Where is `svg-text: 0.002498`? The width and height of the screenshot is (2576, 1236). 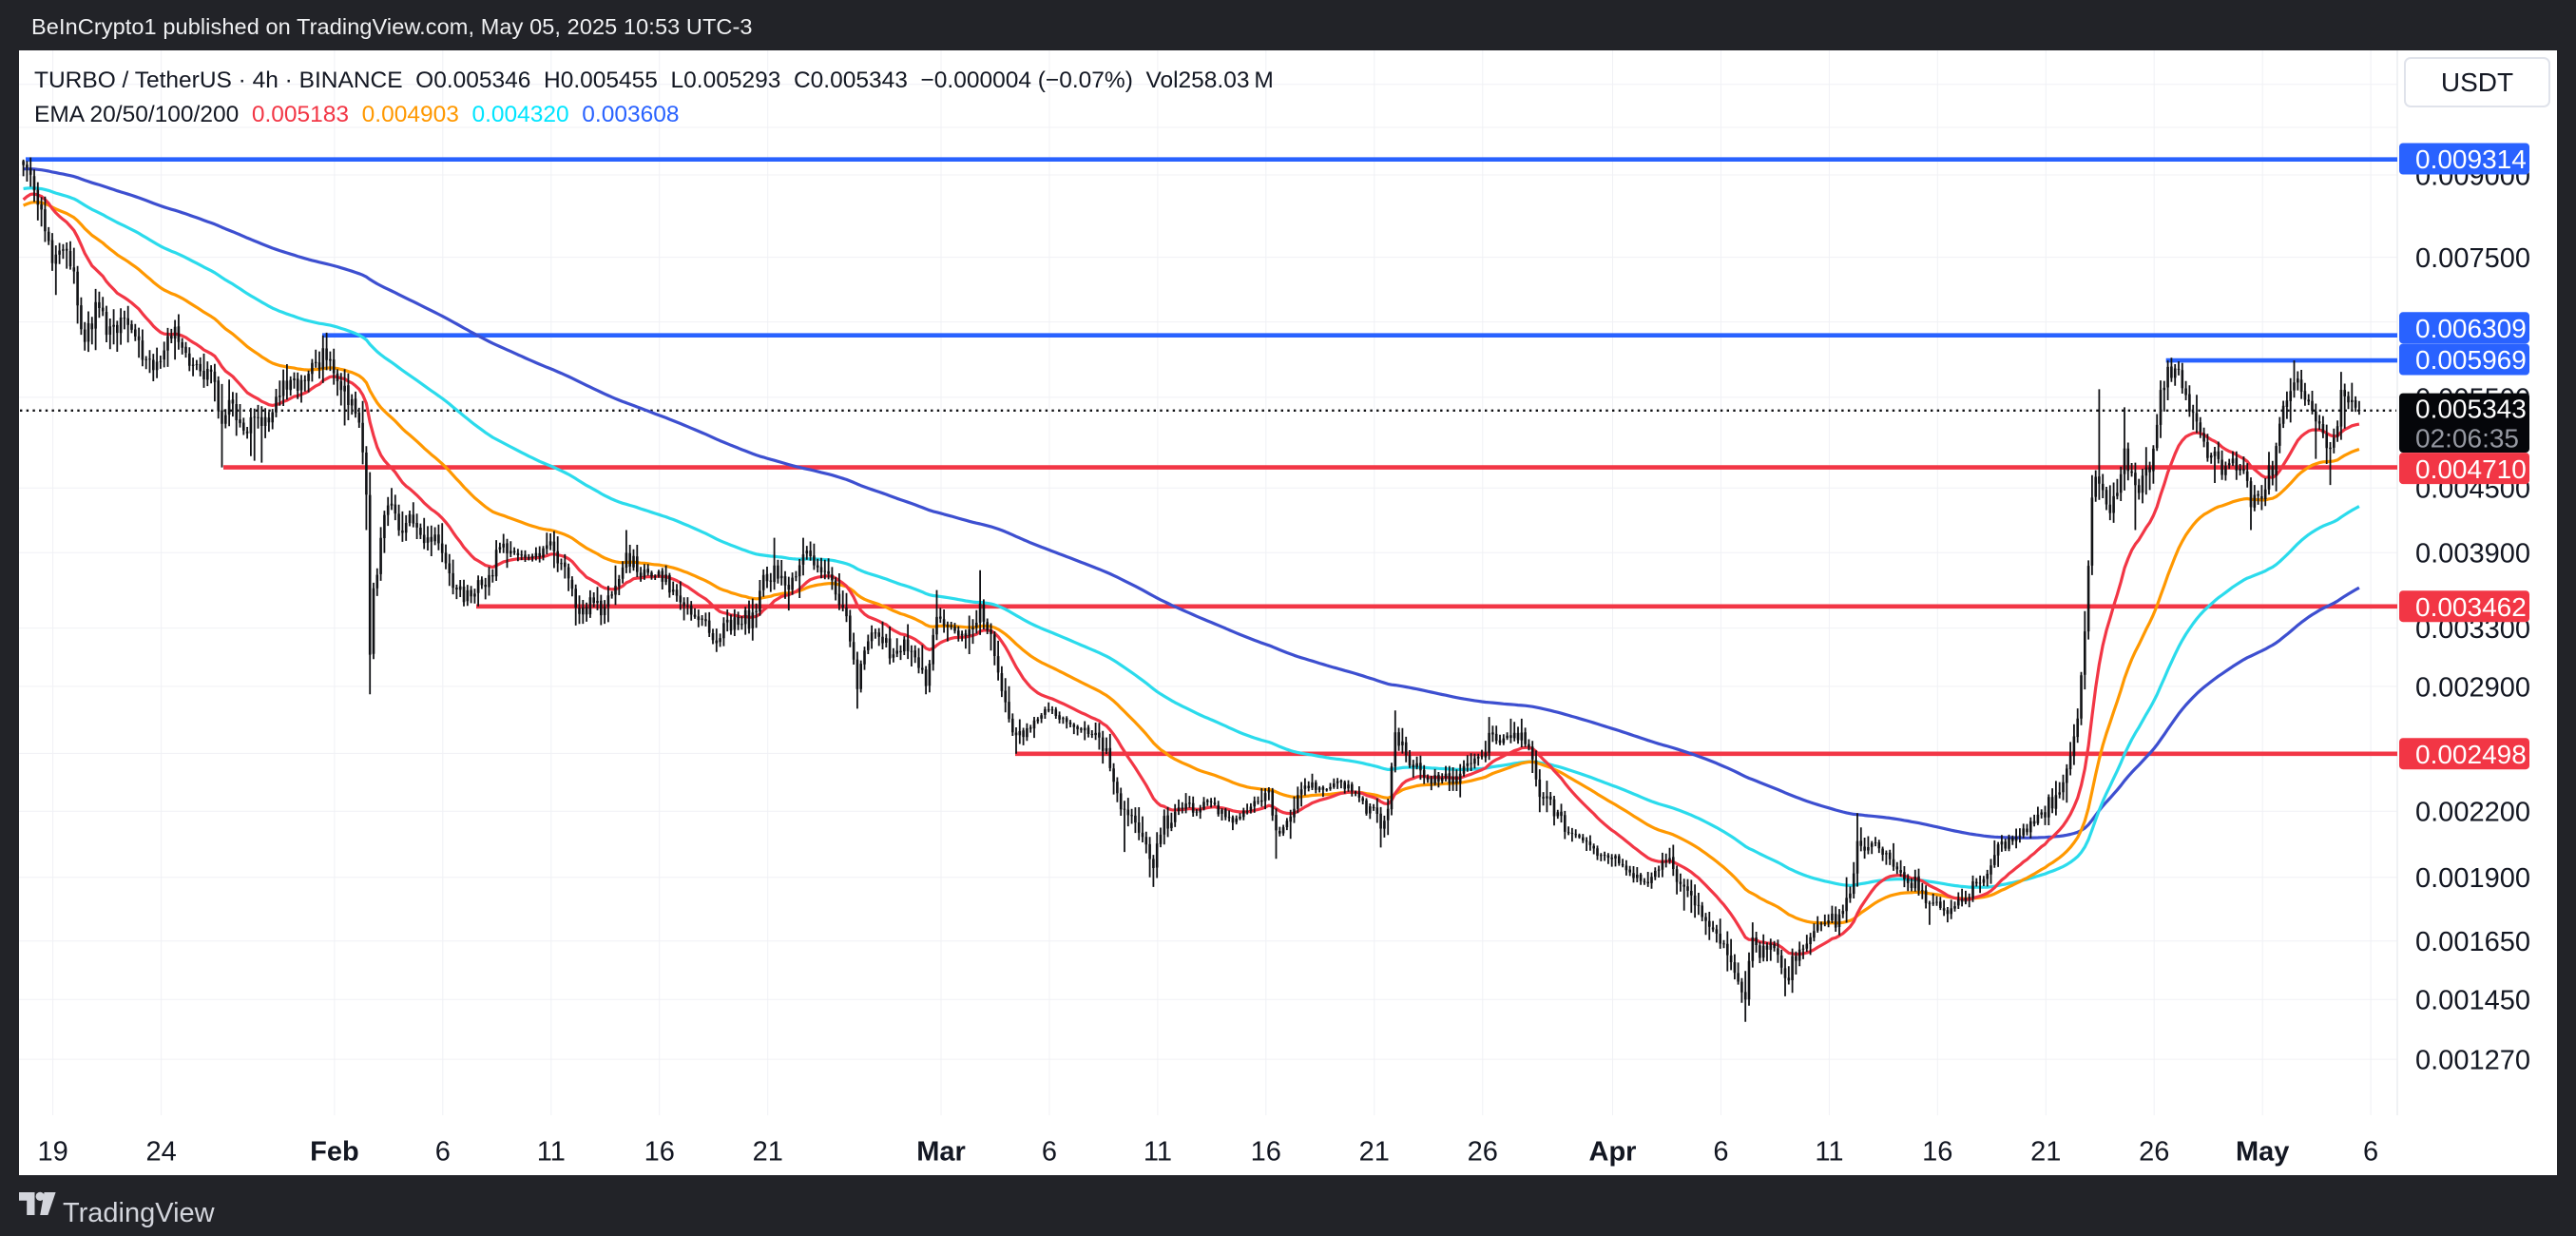
svg-text: 0.002498 is located at coordinates (2471, 755).